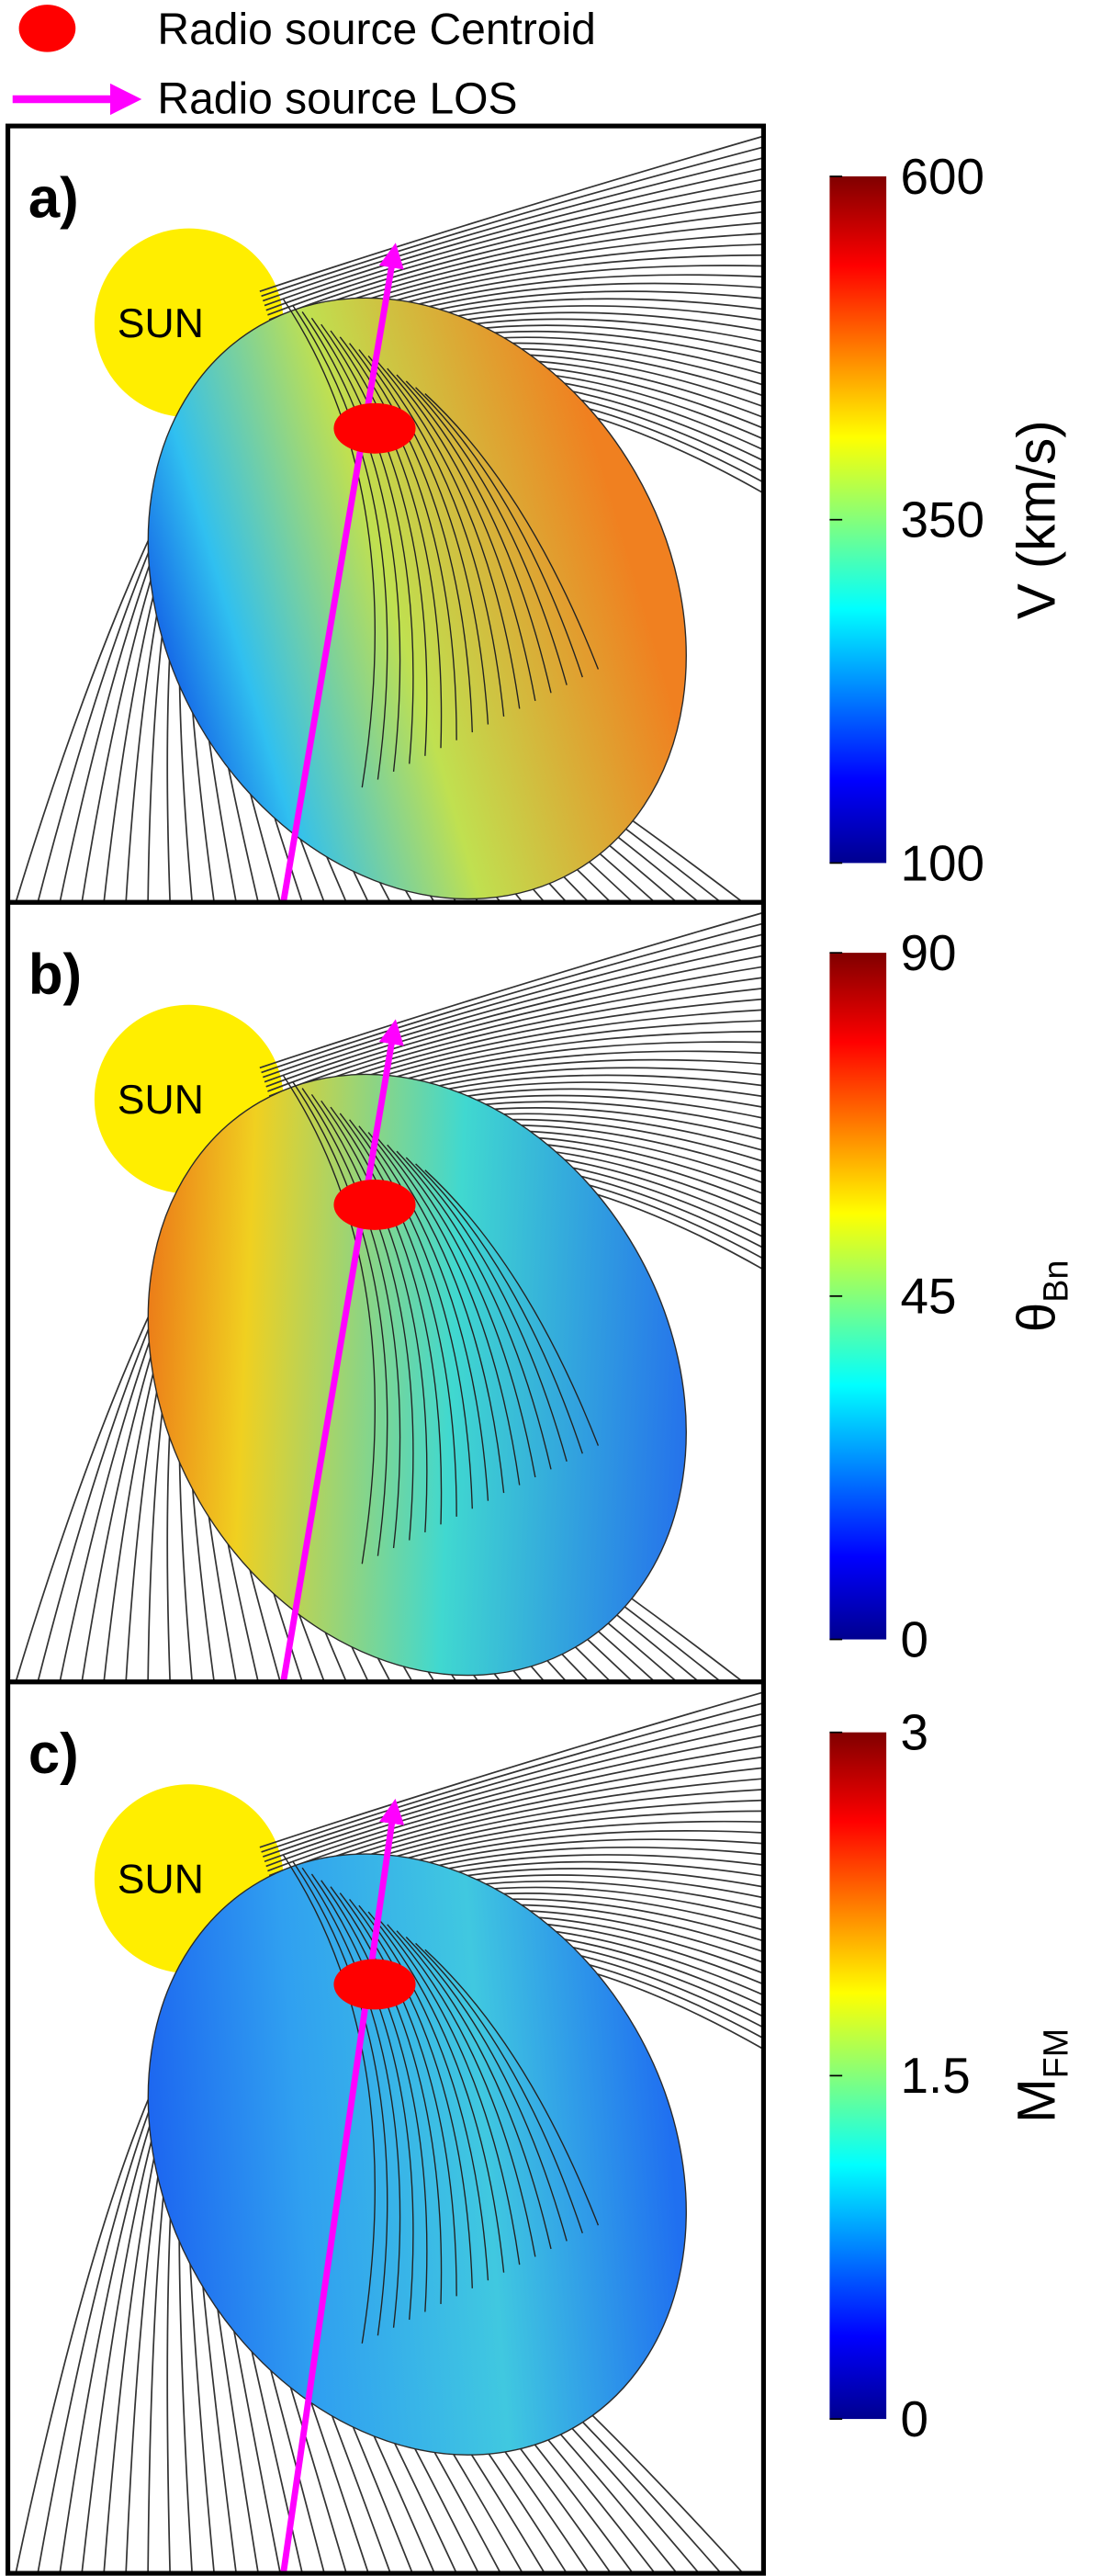 This screenshot has height=2576, width=1102. Describe the element at coordinates (929, 952) in the screenshot. I see `colorbar-tick-label: 90` at that location.